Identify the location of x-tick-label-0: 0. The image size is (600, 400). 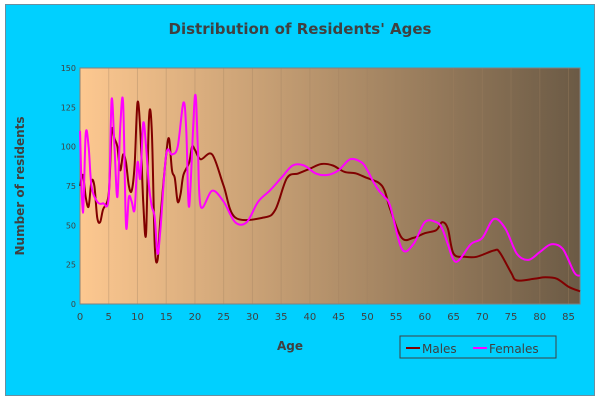
(80, 317).